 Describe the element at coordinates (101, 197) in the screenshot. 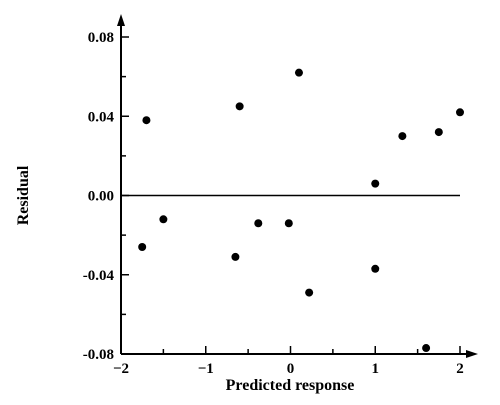

I see `y-tick-label: 0.00` at that location.